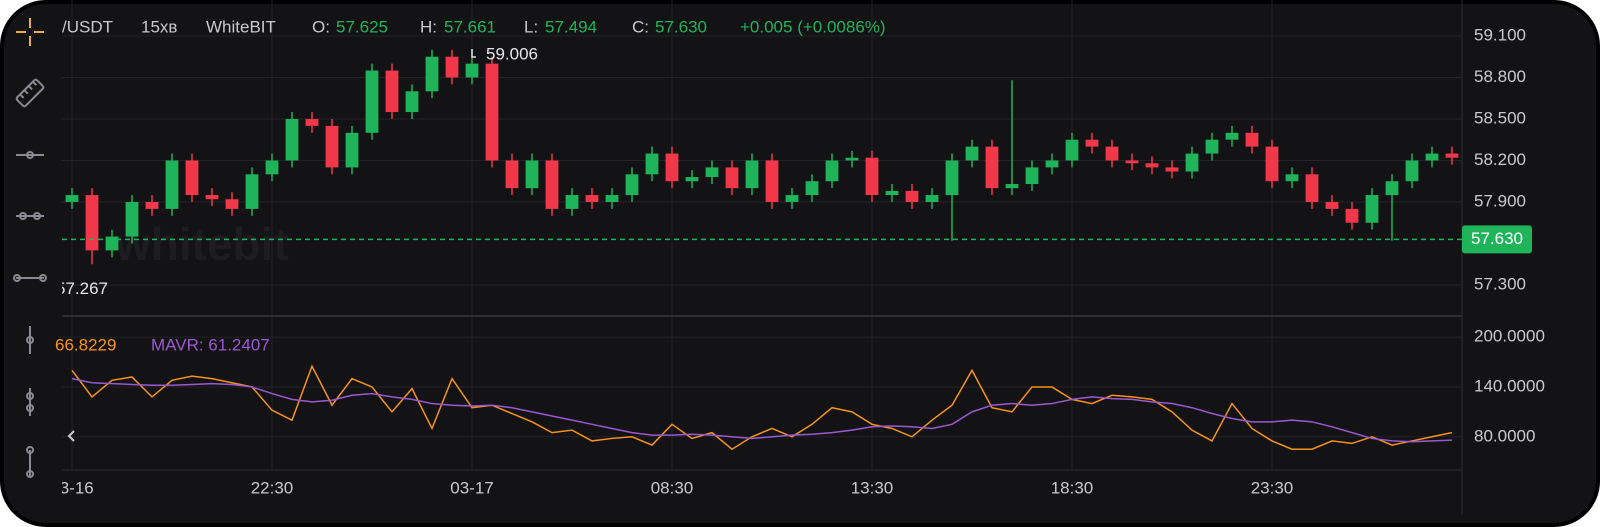  Describe the element at coordinates (571, 26) in the screenshot. I see `low-value: 57.494` at that location.